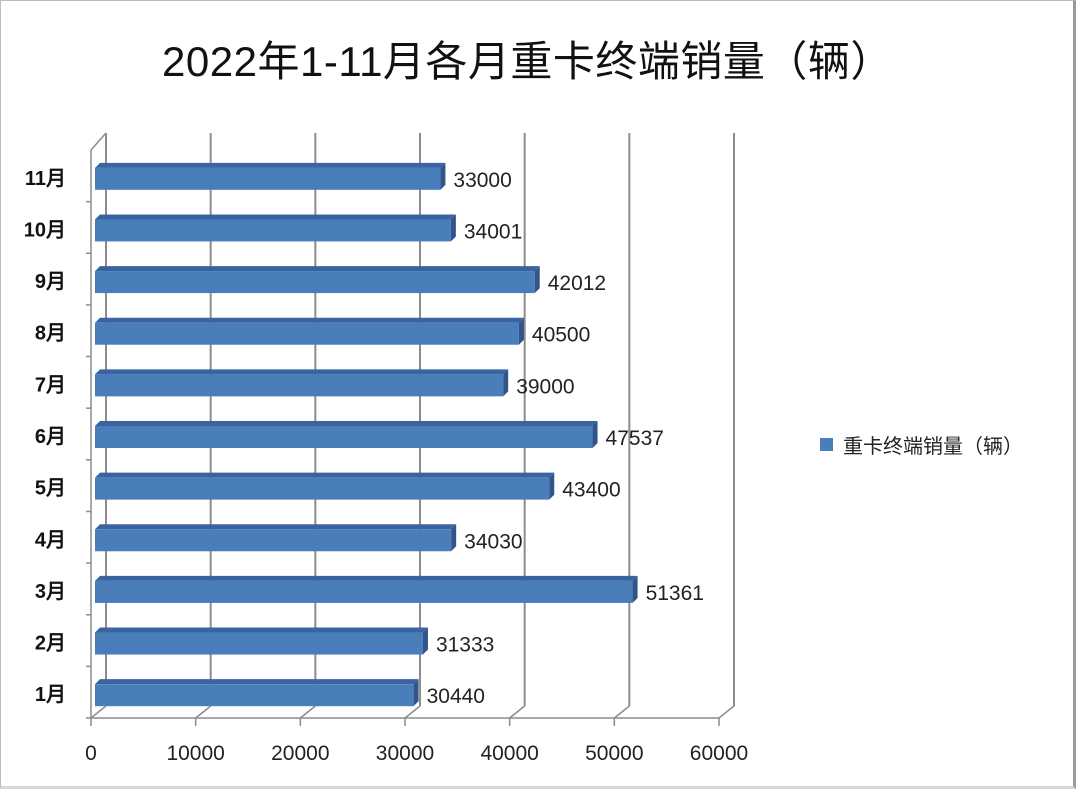 This screenshot has height=792, width=1080. What do you see at coordinates (50, 437) in the screenshot?
I see `y-category-label: 6月` at bounding box center [50, 437].